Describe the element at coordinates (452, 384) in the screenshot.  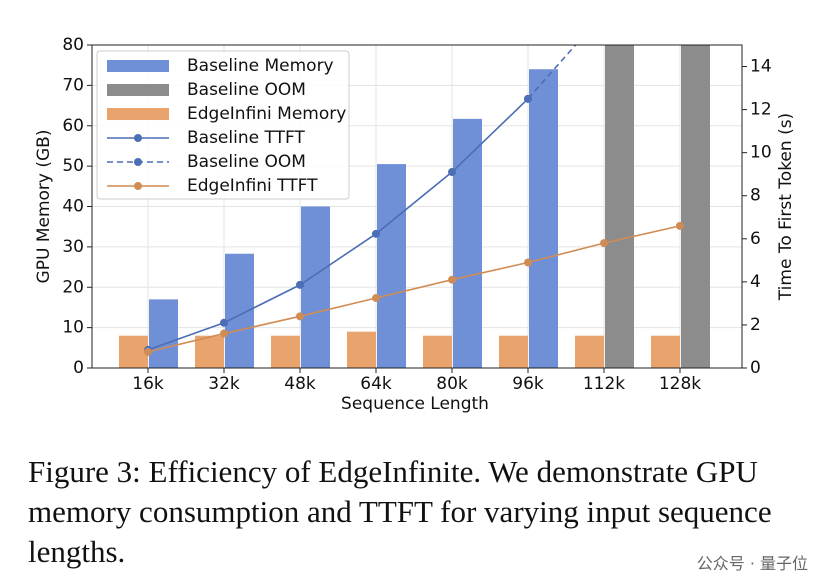
I see `x-tick-label: 80k` at that location.